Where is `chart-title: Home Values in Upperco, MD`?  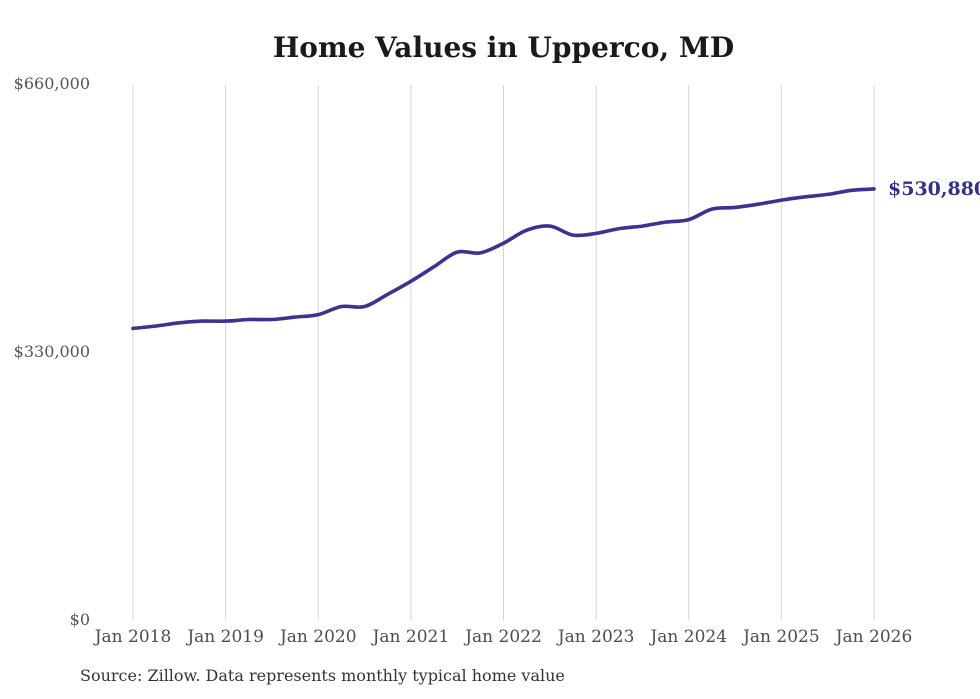 chart-title: Home Values in Upperco, MD is located at coordinates (503, 47).